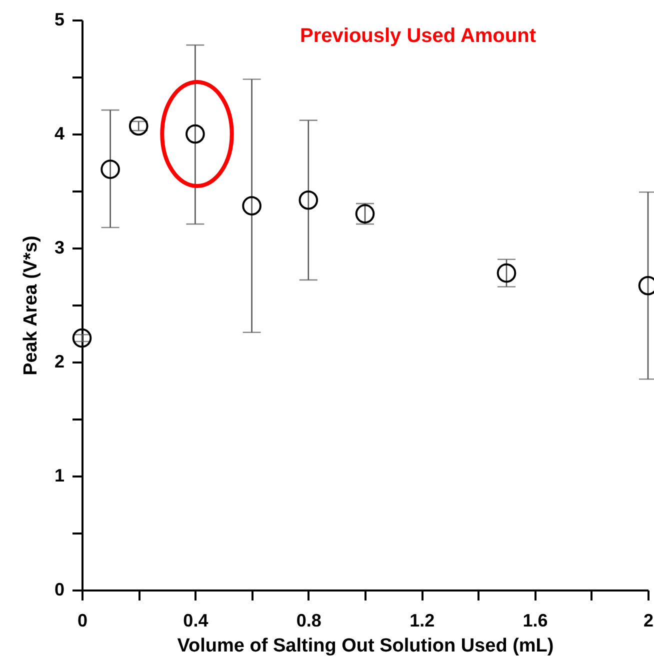 The height and width of the screenshot is (667, 654). Describe the element at coordinates (195, 620) in the screenshot. I see `x-tick-label: 0.4` at that location.